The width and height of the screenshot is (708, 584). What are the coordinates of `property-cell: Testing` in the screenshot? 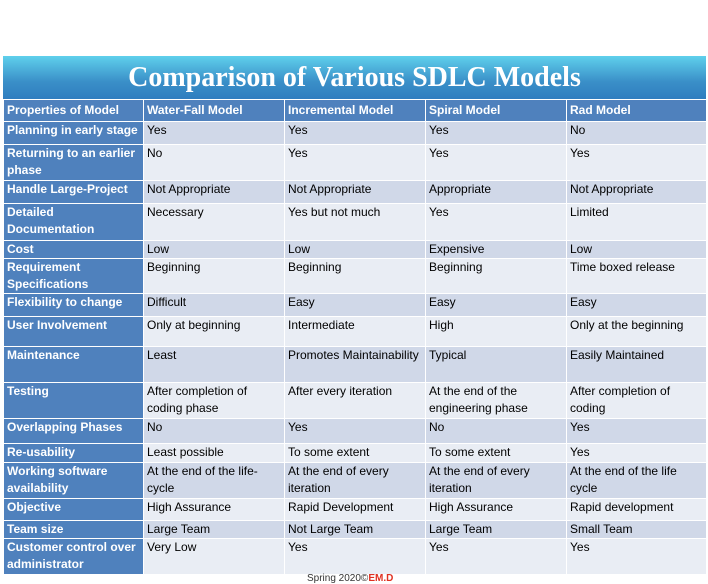 It's located at (73, 400).